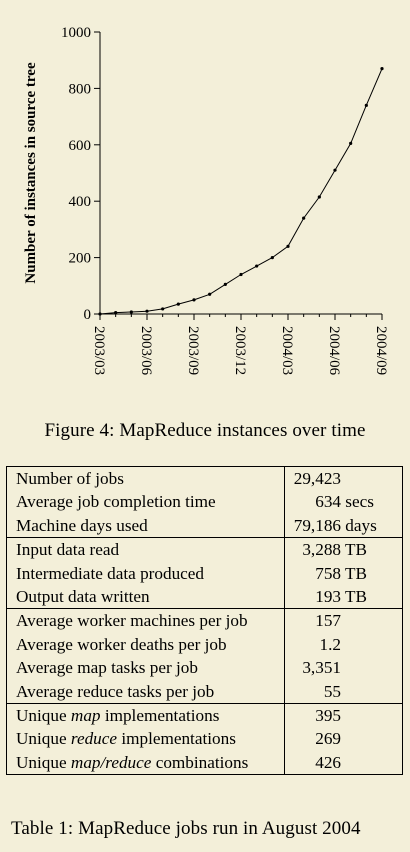 This screenshot has height=852, width=410. Describe the element at coordinates (145, 668) in the screenshot. I see `row-label: Average map tasks per job` at that location.